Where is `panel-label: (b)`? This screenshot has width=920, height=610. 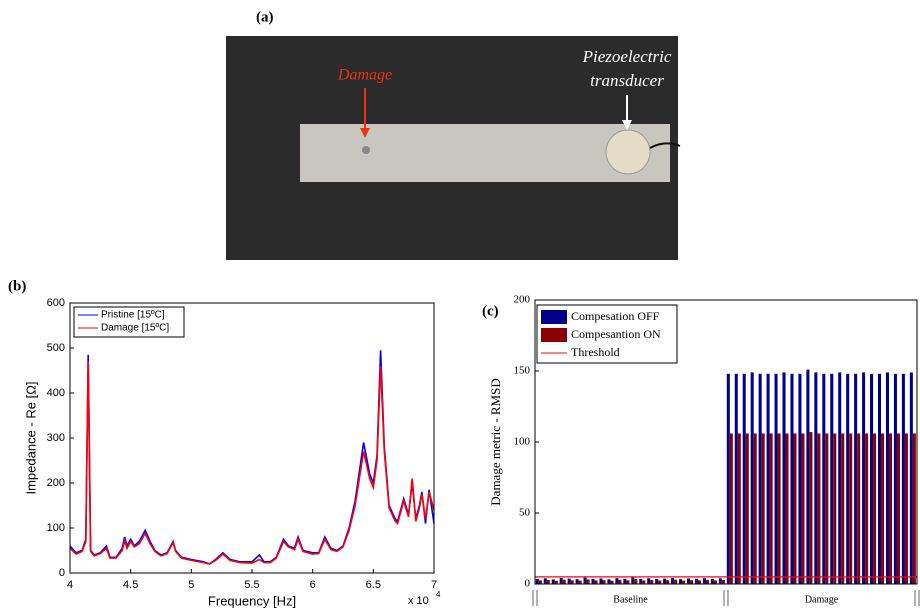
panel-label: (b) is located at coordinates (17, 286).